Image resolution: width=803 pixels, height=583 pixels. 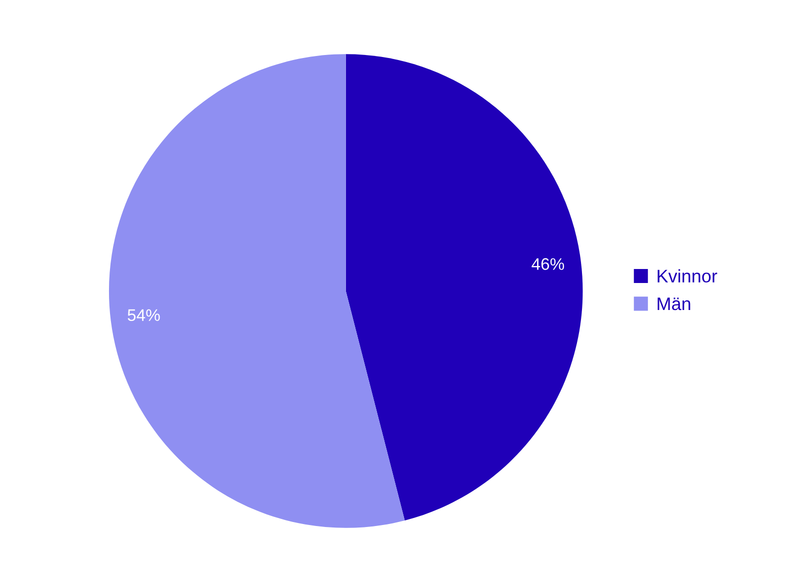 What do you see at coordinates (674, 304) in the screenshot?
I see `legend-label: Män` at bounding box center [674, 304].